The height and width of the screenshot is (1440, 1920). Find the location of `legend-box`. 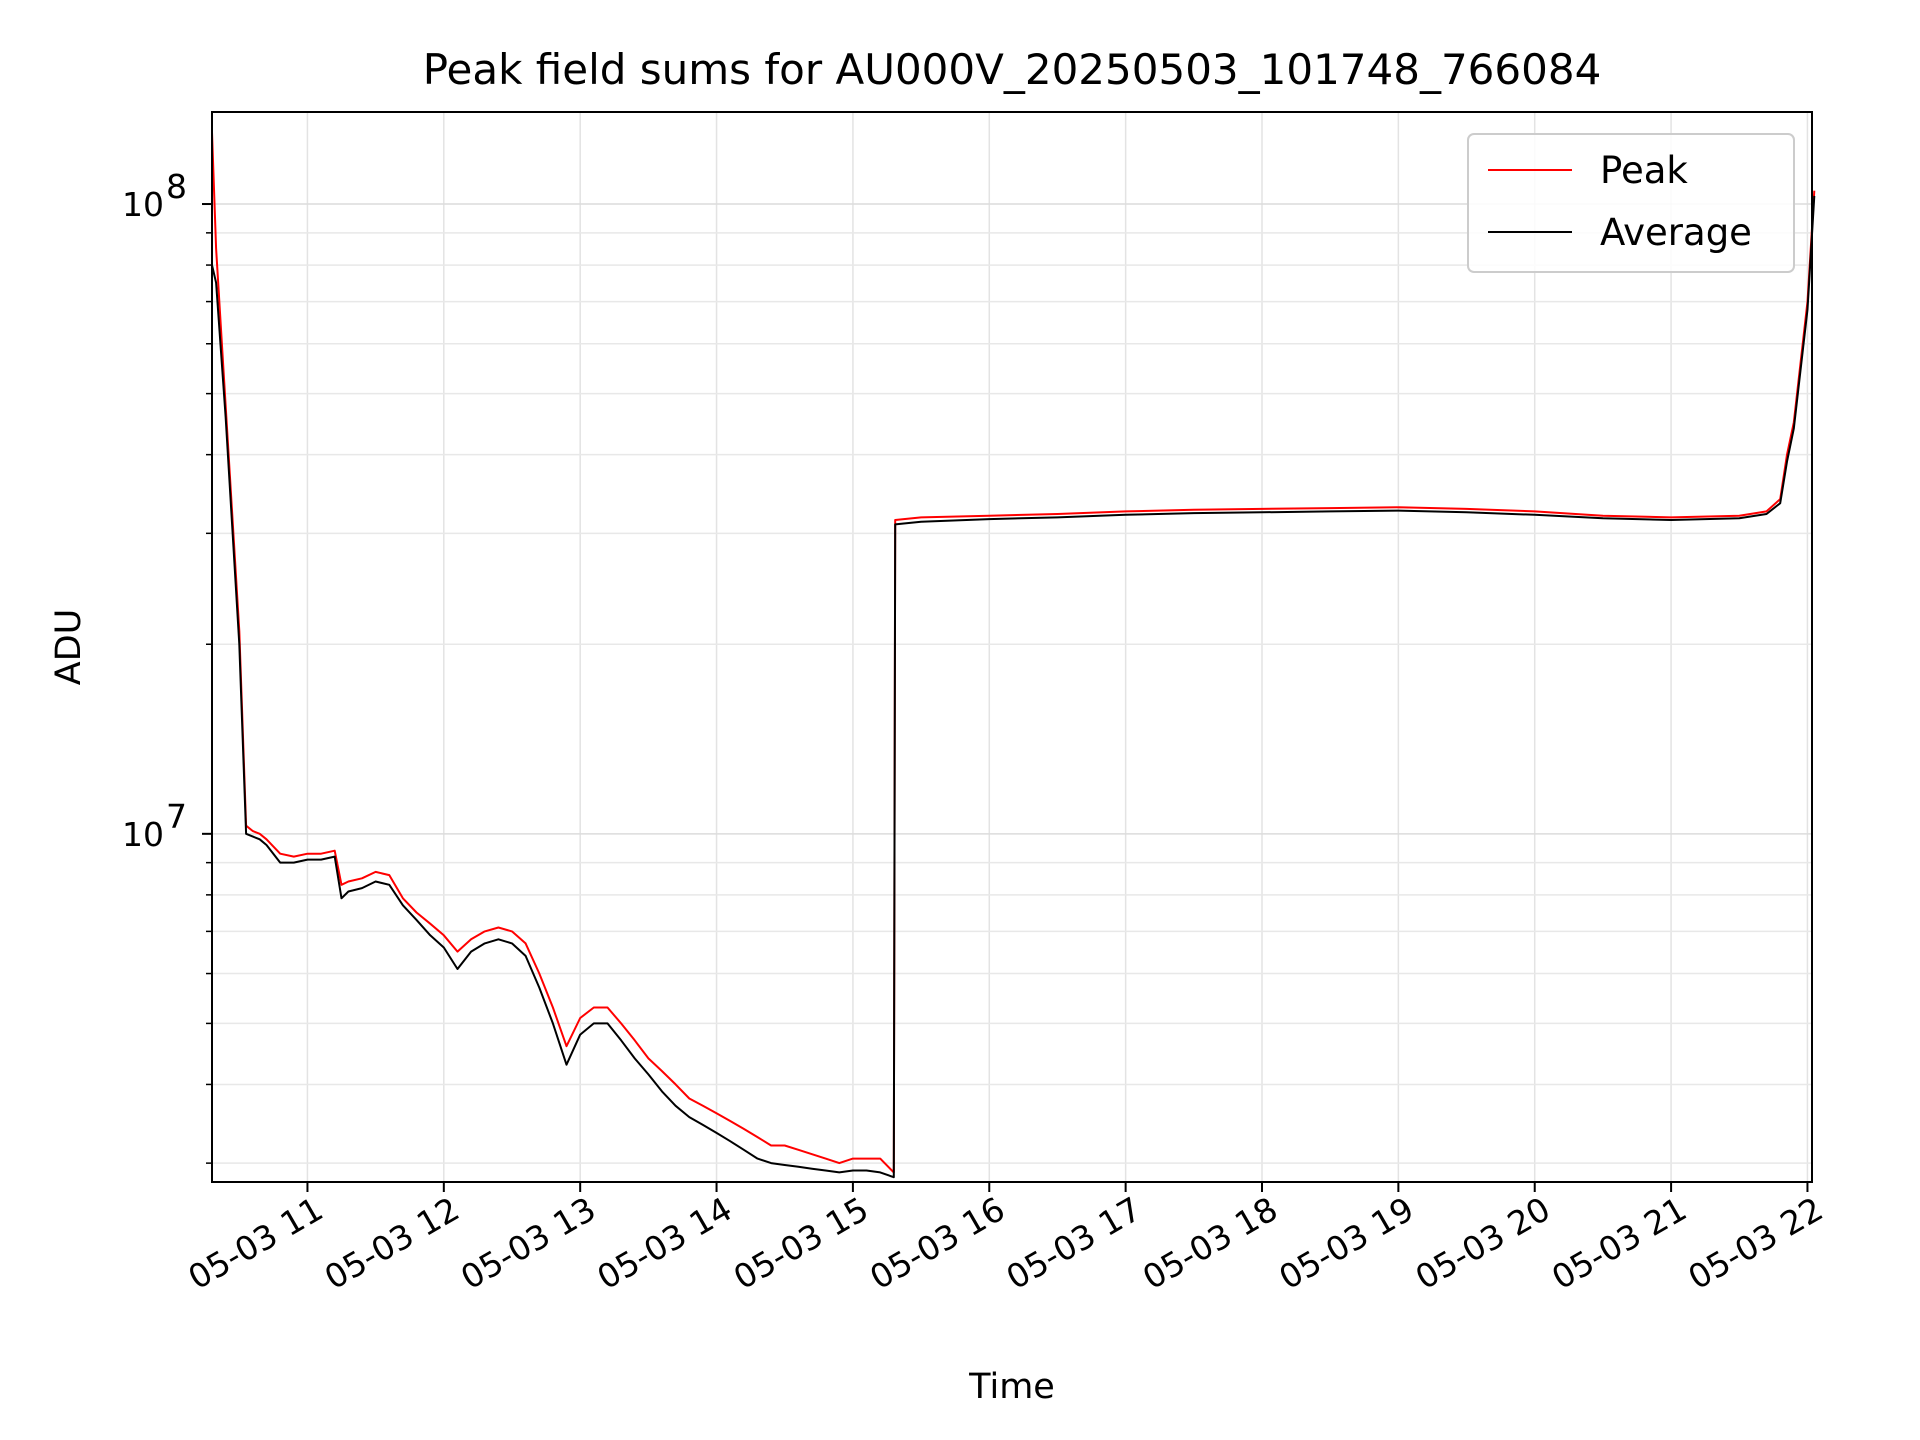

legend-box is located at coordinates (1631, 203).